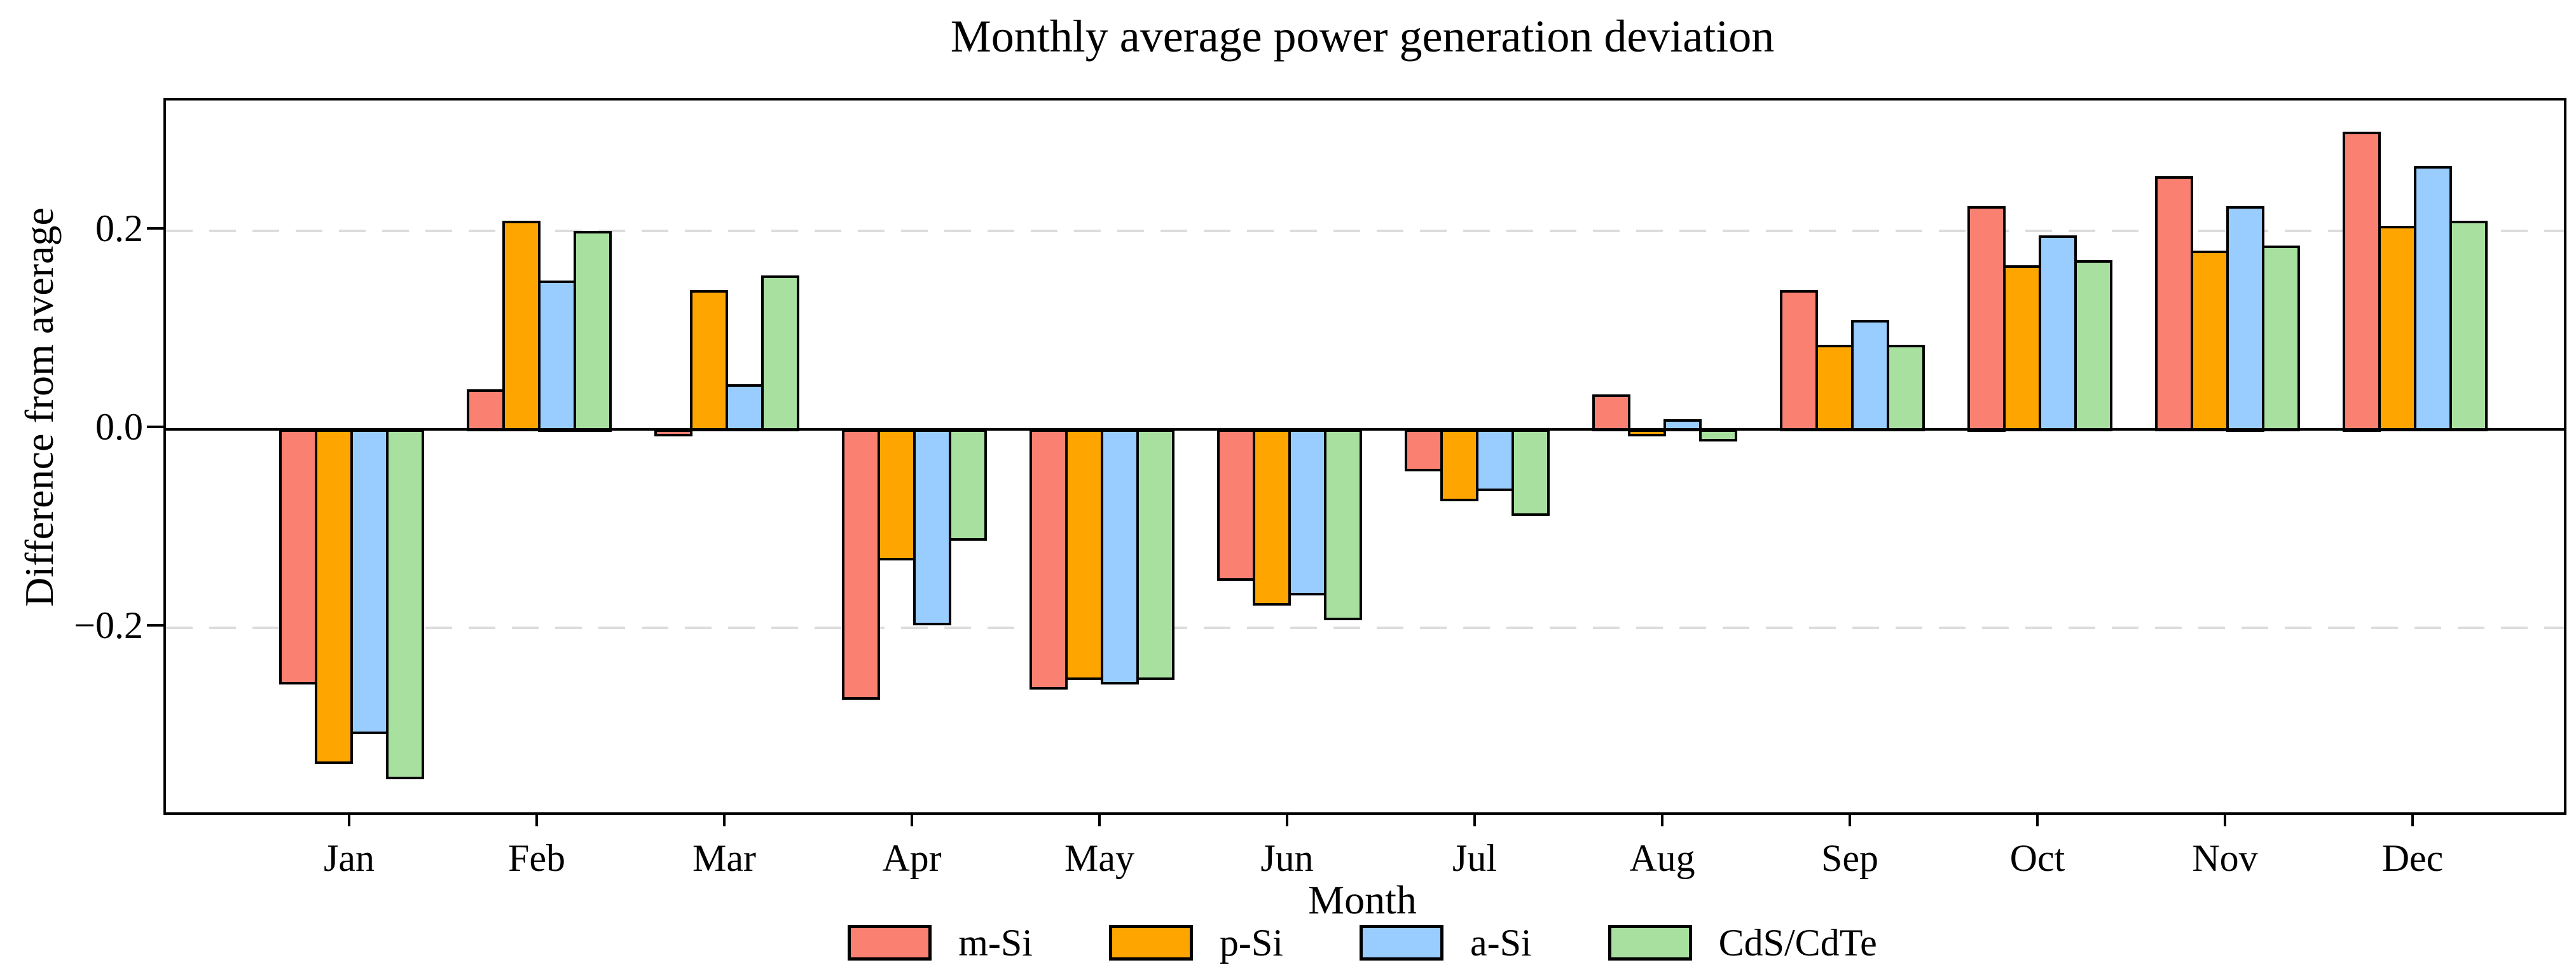  Describe the element at coordinates (1849, 858) in the screenshot. I see `x-tick-label: Sep` at that location.